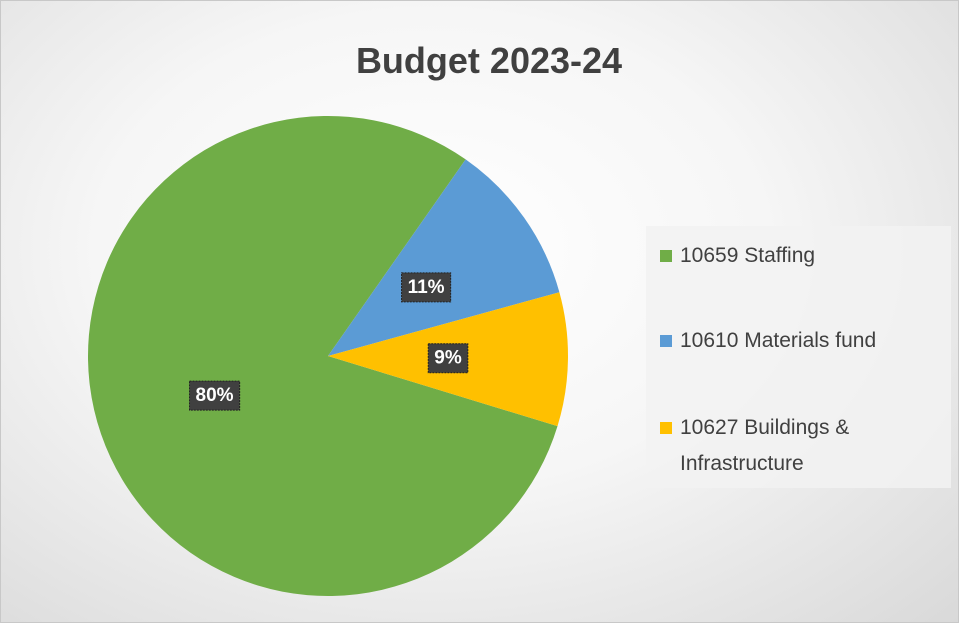 Image resolution: width=959 pixels, height=623 pixels. I want to click on data-label: 11%, so click(426, 287).